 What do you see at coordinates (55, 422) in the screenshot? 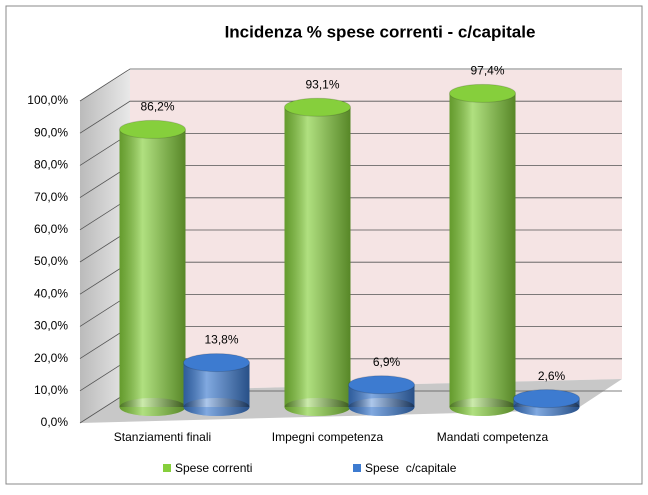
I see `y-tick-label: 0,0%` at bounding box center [55, 422].